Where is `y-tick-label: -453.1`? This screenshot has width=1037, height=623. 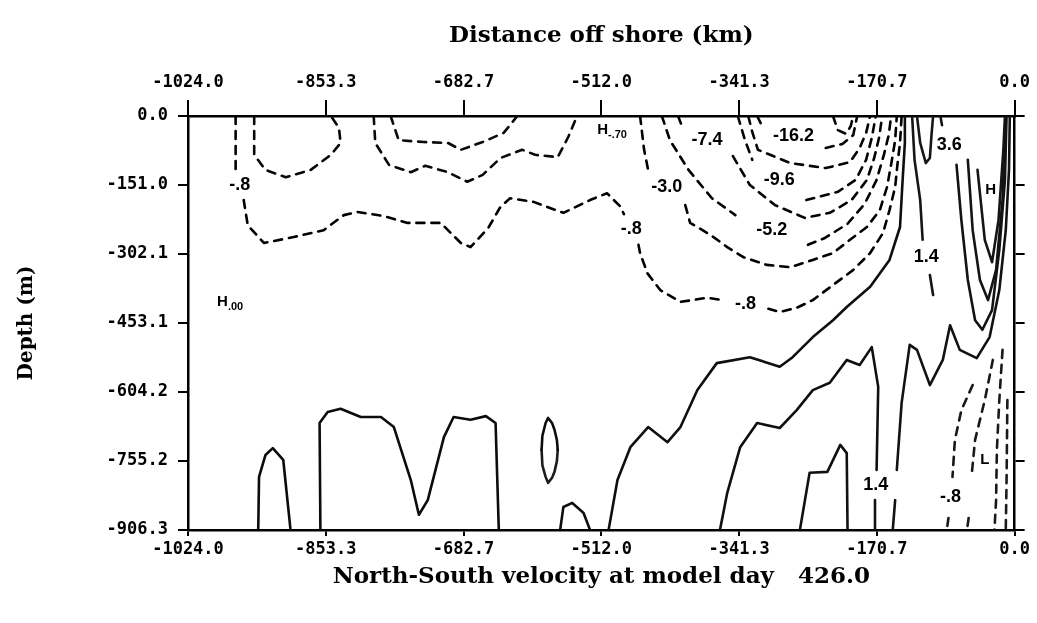 y-tick-label: -453.1 is located at coordinates (137, 321).